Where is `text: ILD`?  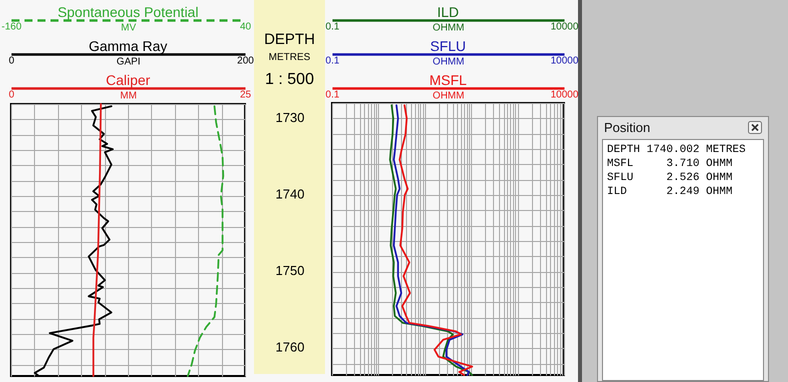 text: ILD is located at coordinates (448, 12).